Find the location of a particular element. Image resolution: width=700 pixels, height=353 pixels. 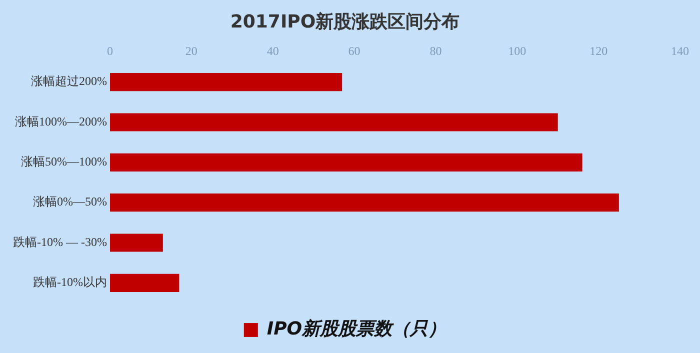

y-tick-label: 跌幅-10% — -30% is located at coordinates (60, 241).